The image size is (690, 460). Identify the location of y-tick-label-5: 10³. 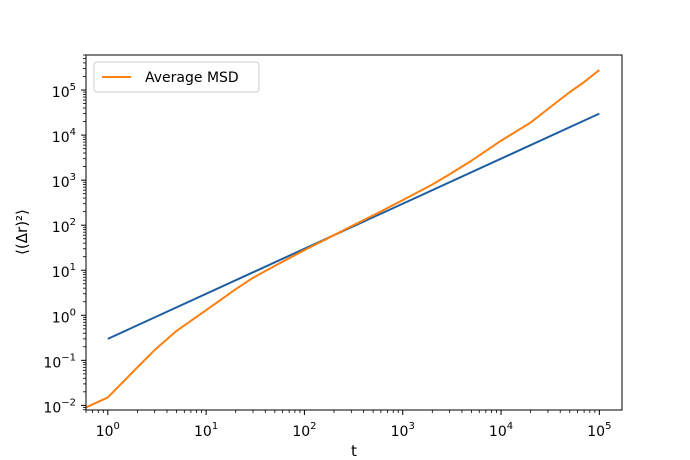
(64, 181).